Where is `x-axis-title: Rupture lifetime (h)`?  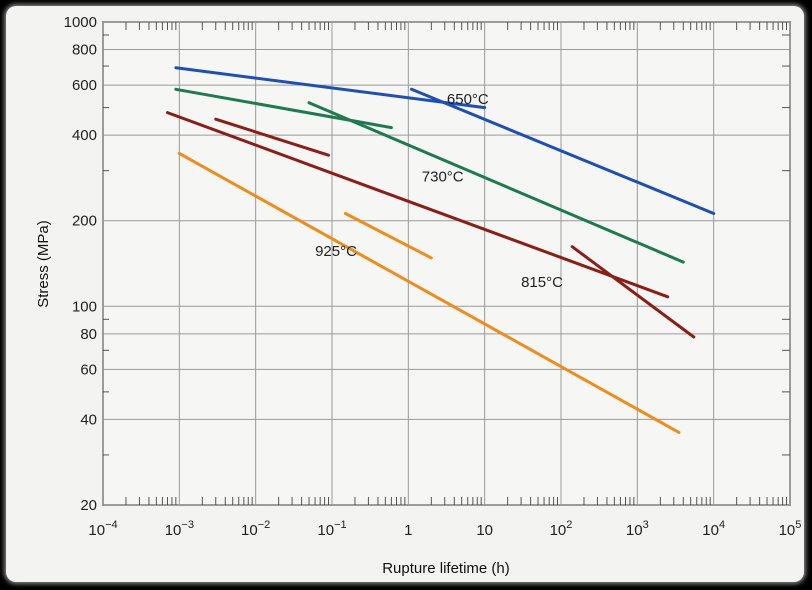 x-axis-title: Rupture lifetime (h) is located at coordinates (446, 568).